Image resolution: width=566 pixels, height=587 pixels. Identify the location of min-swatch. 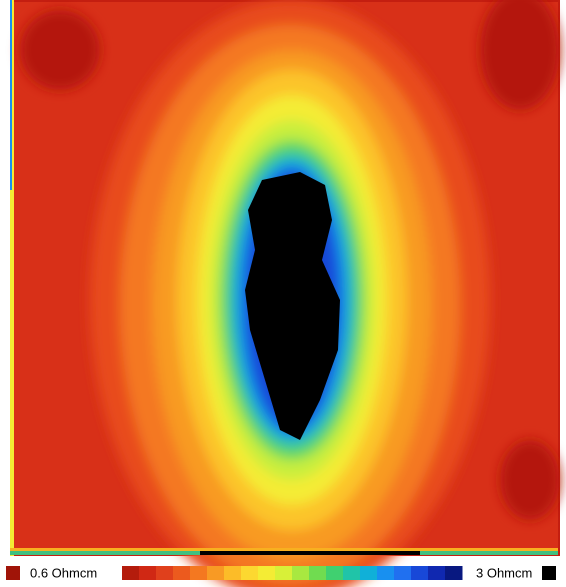
(13, 573).